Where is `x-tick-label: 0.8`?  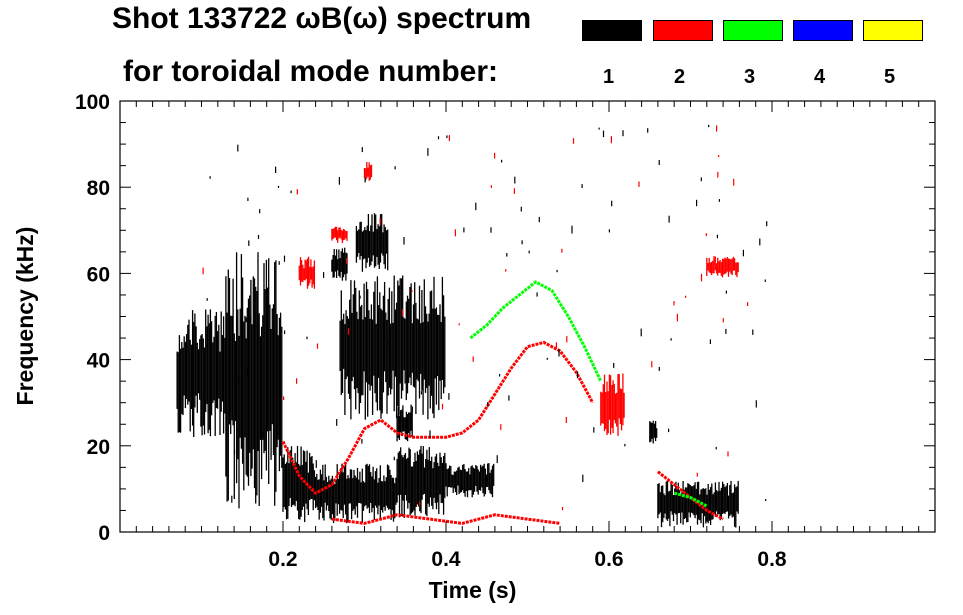 x-tick-label: 0.8 is located at coordinates (772, 559).